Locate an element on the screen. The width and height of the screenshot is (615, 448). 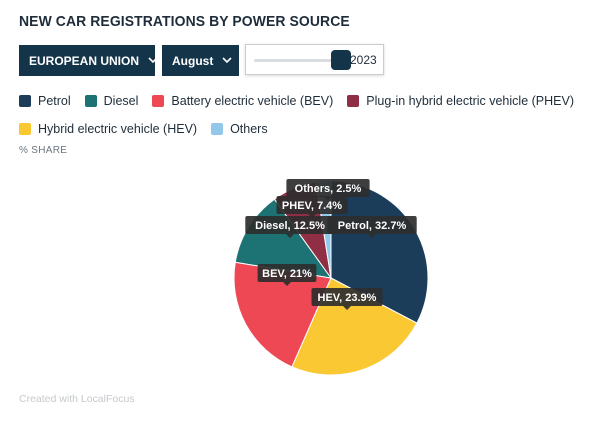
year-slider: 2023 is located at coordinates (314, 59).